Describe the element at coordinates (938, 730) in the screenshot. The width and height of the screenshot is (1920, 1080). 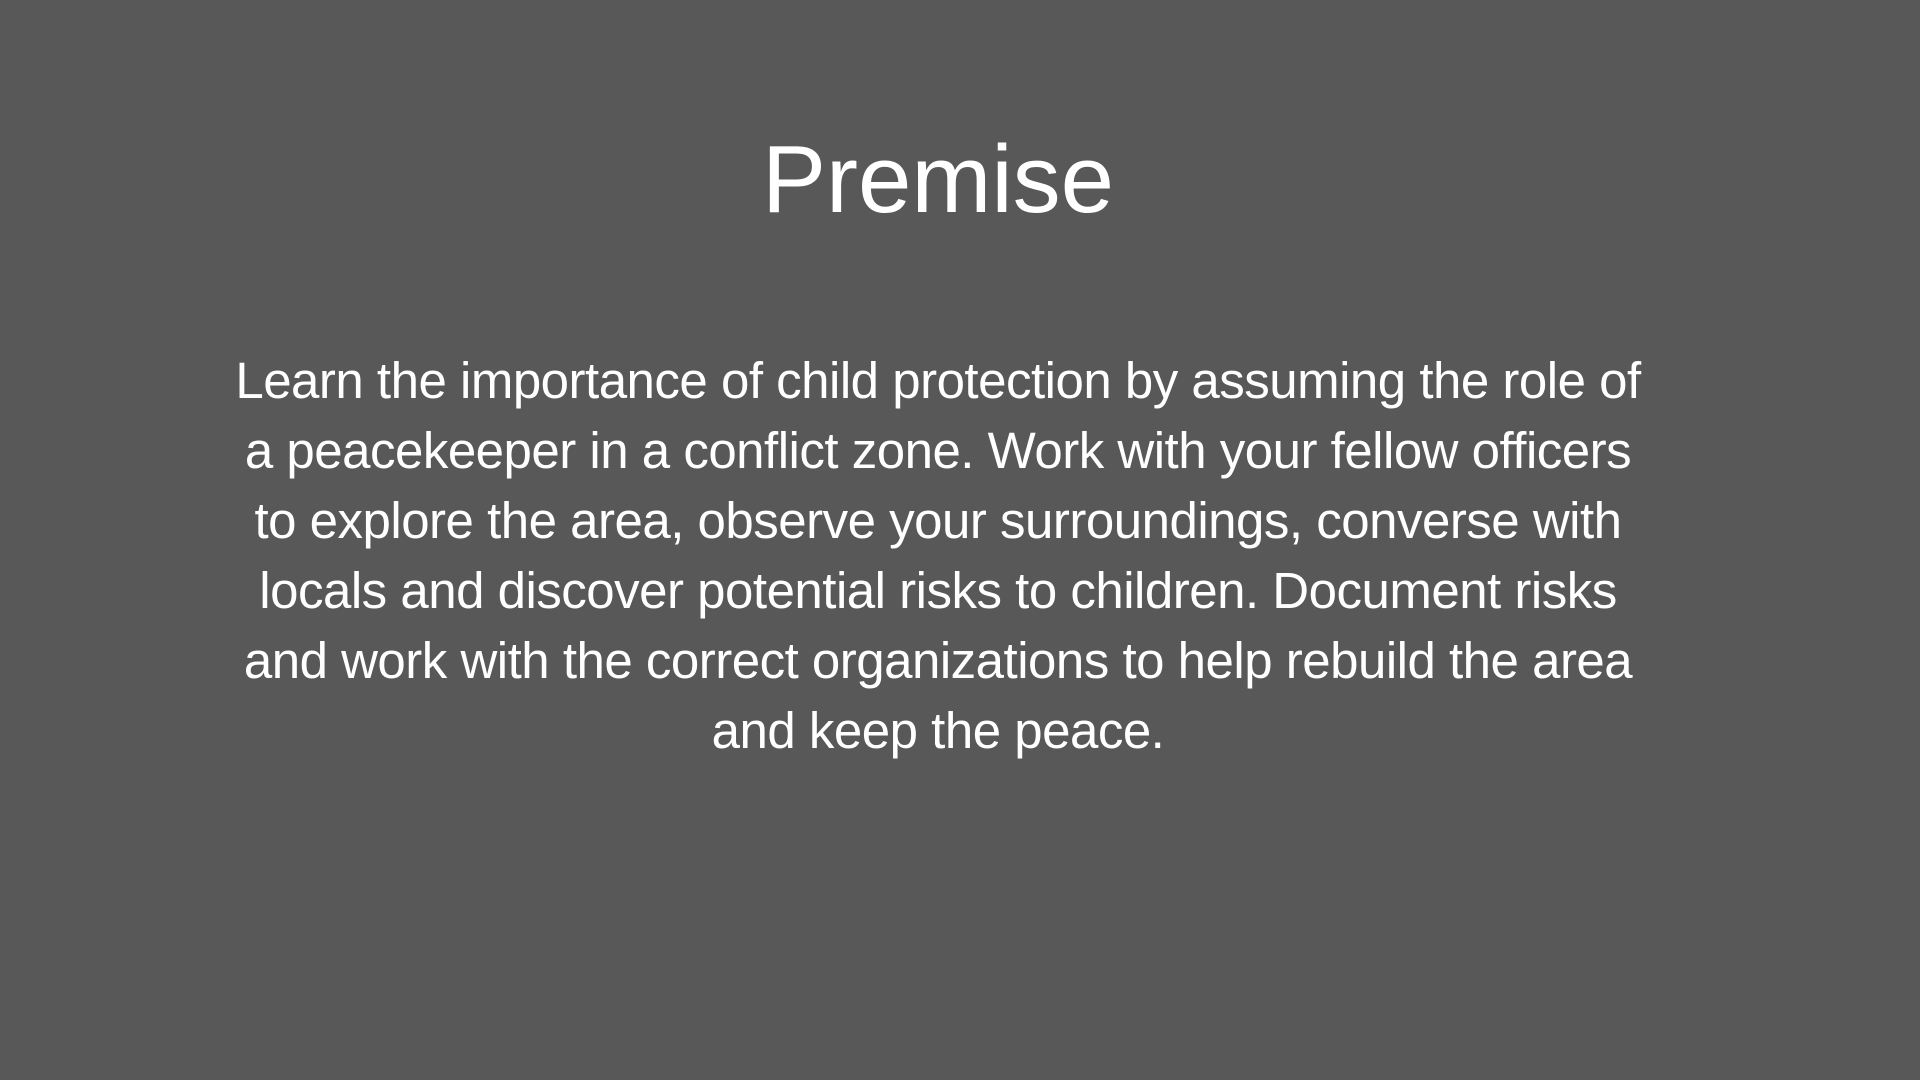
I see `description-line: and keep the peace.` at that location.